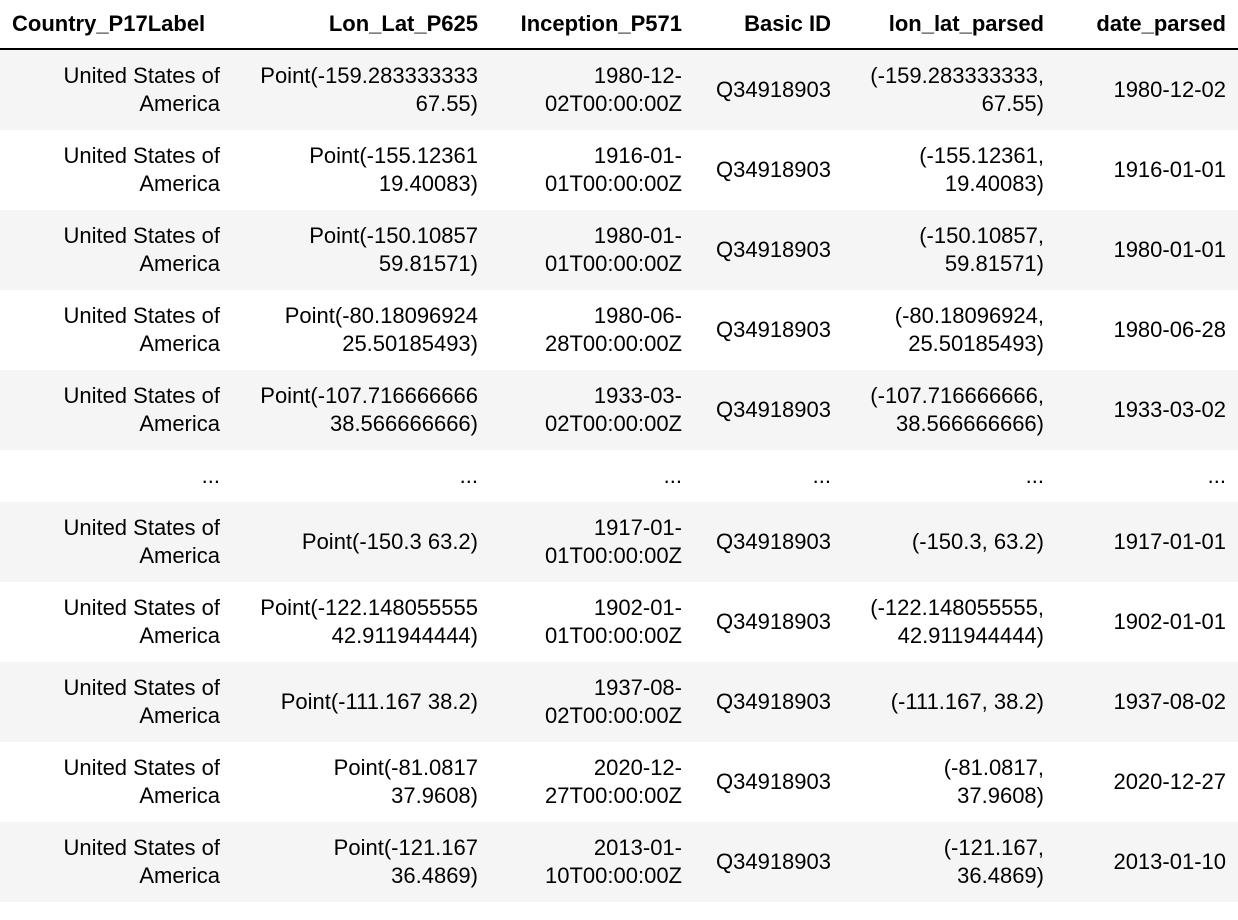  What do you see at coordinates (613, 781) in the screenshot?
I see `table-cell: 2020-12-27T00:00:00Z` at bounding box center [613, 781].